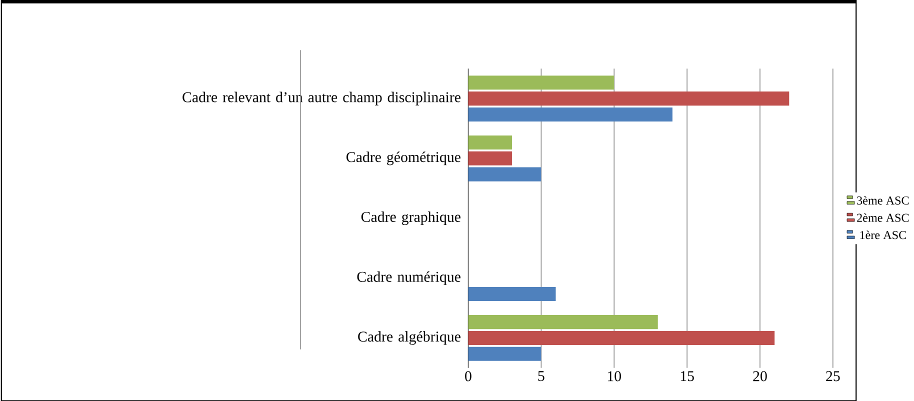  Describe the element at coordinates (883, 217) in the screenshot. I see `legend-label: 2ème ASC` at that location.